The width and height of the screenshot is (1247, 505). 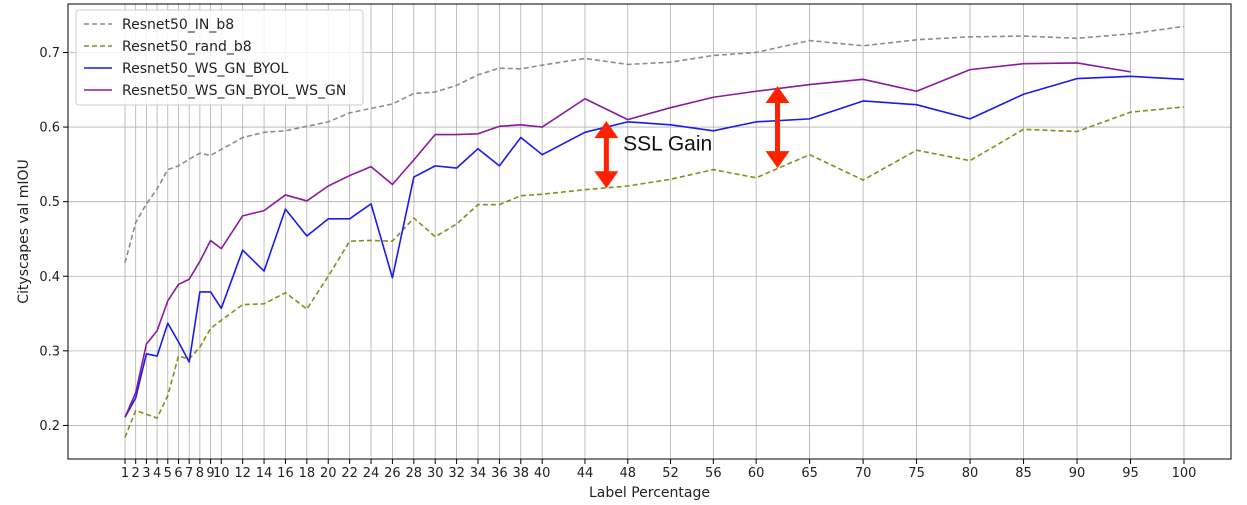 What do you see at coordinates (916, 473) in the screenshot?
I see `x-tick-label: 75` at bounding box center [916, 473].